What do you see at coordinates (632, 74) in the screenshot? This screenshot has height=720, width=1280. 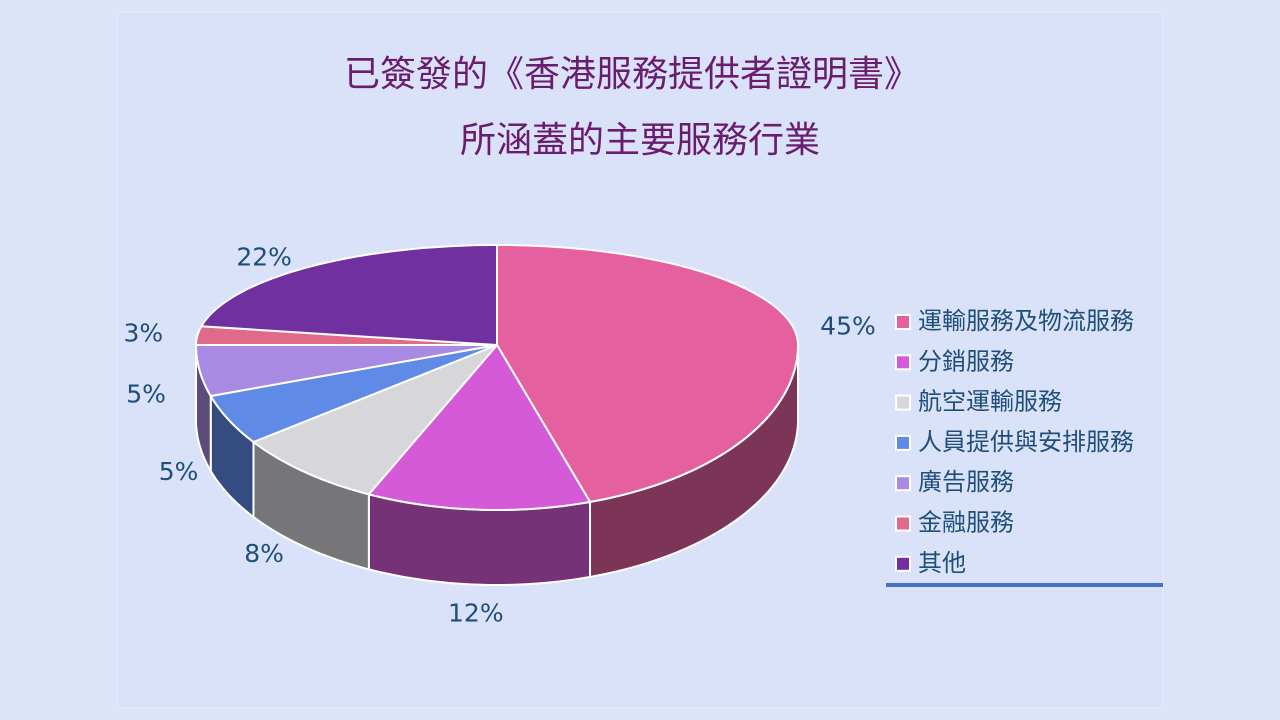 I see `chart-title: 已簽發的《香港服務提供者證明書》` at bounding box center [632, 74].